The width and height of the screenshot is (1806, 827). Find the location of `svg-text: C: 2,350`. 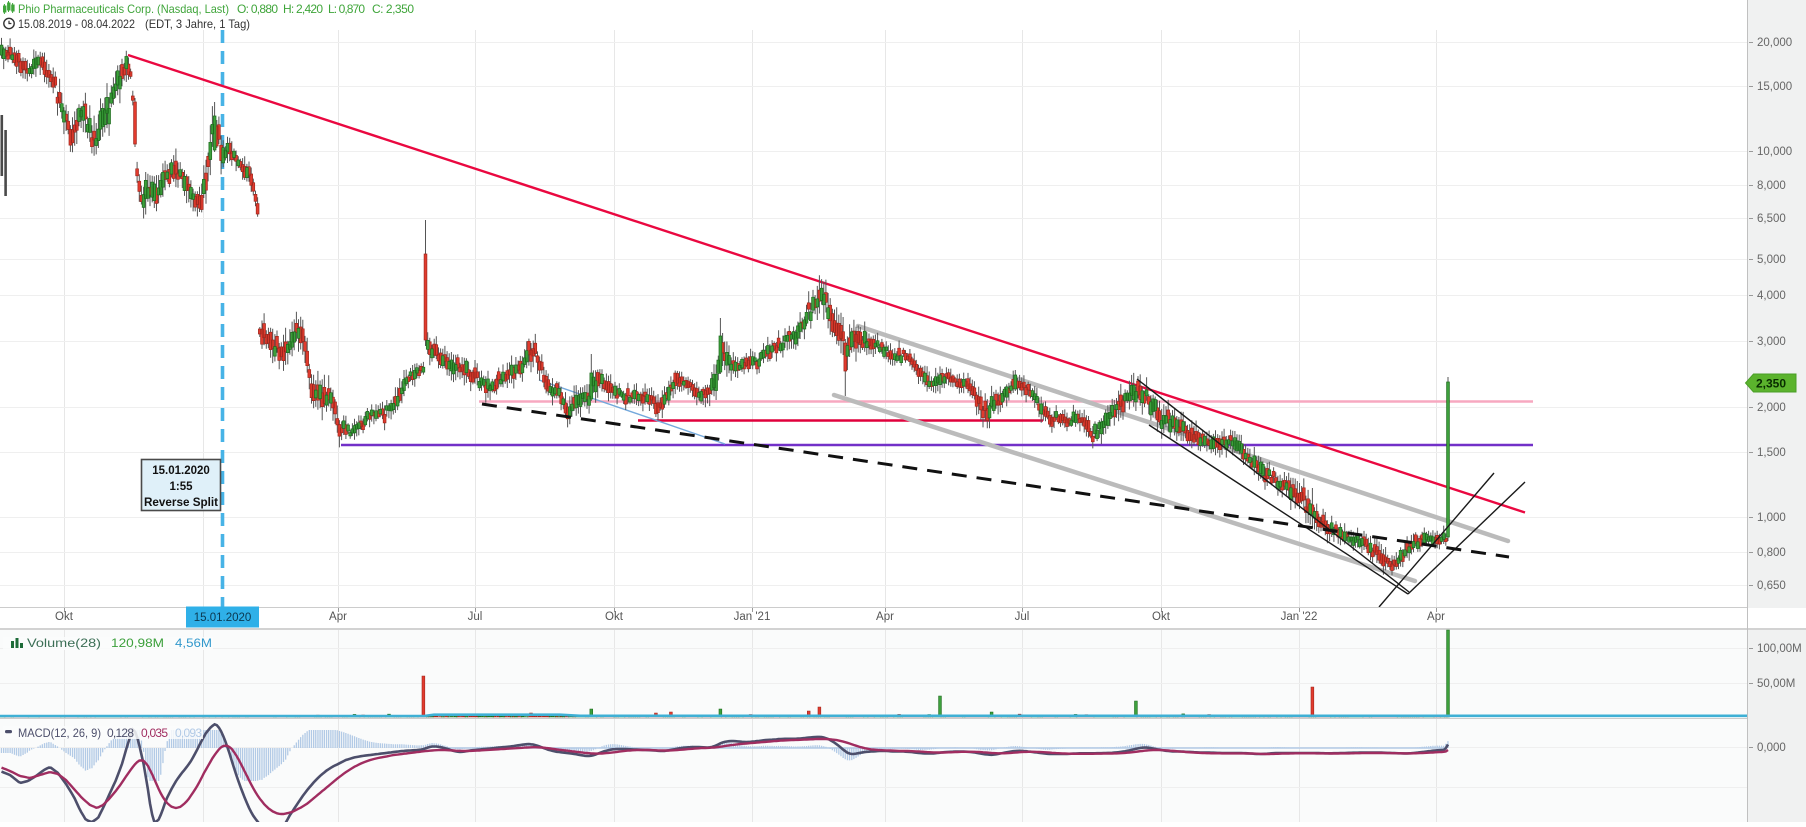

svg-text: C: 2,350 is located at coordinates (393, 9).